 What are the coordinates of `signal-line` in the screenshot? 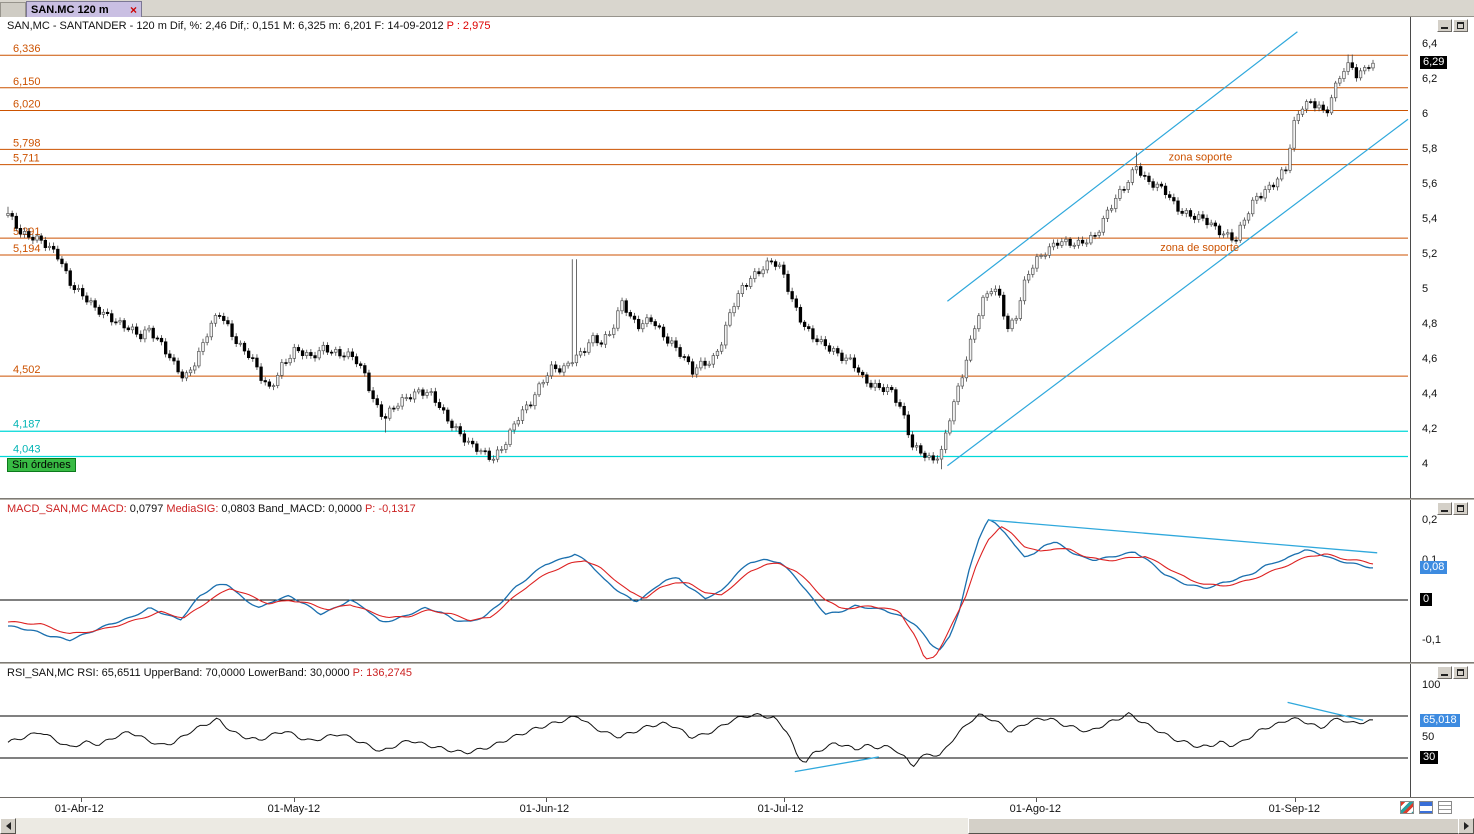 It's located at (690, 593).